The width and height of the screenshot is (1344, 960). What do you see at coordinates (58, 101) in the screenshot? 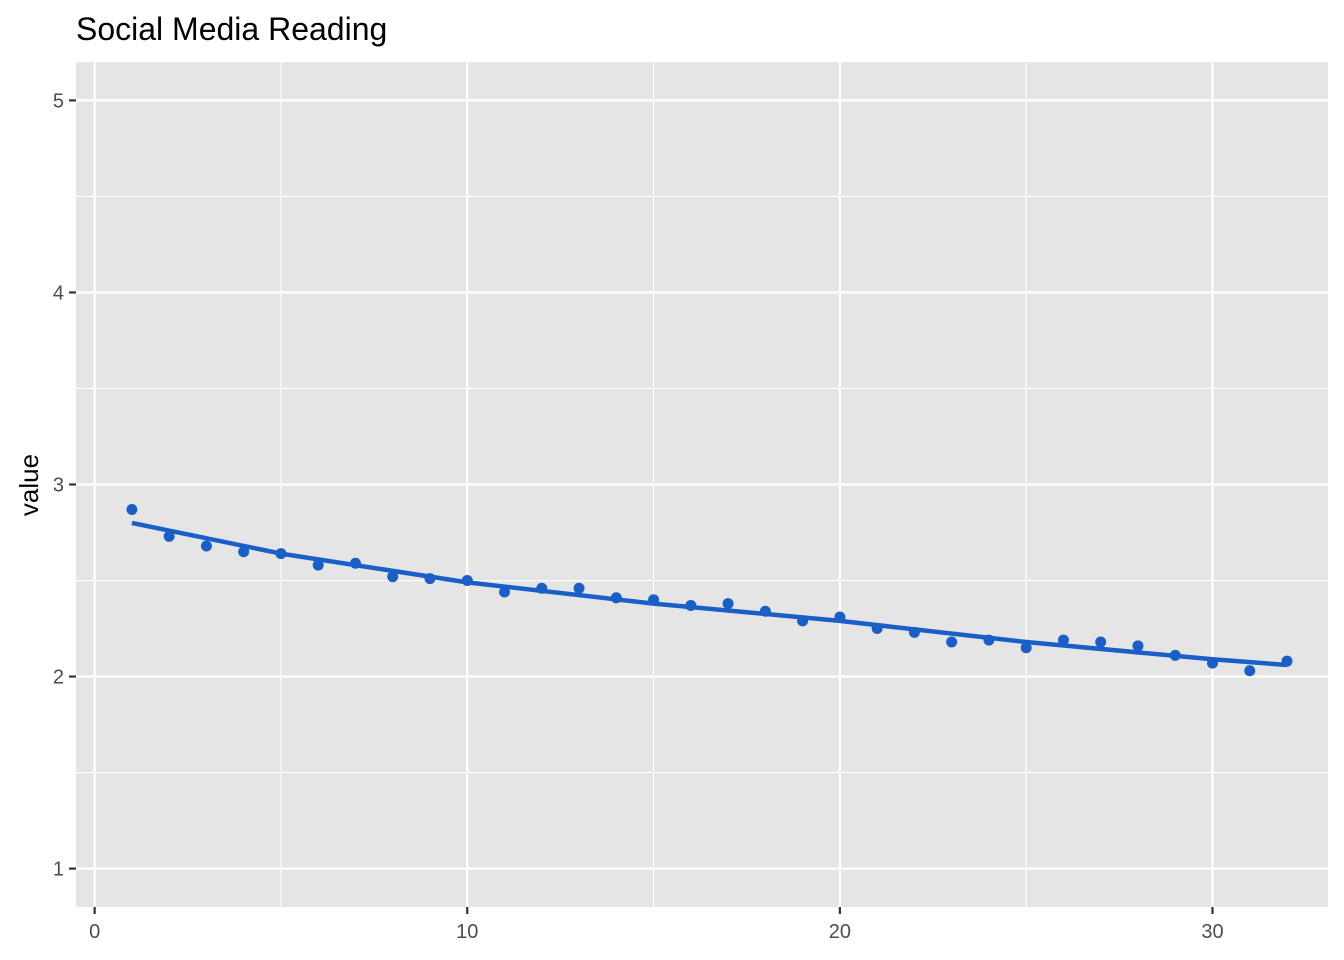
I see `y-tick-label: 5` at bounding box center [58, 101].